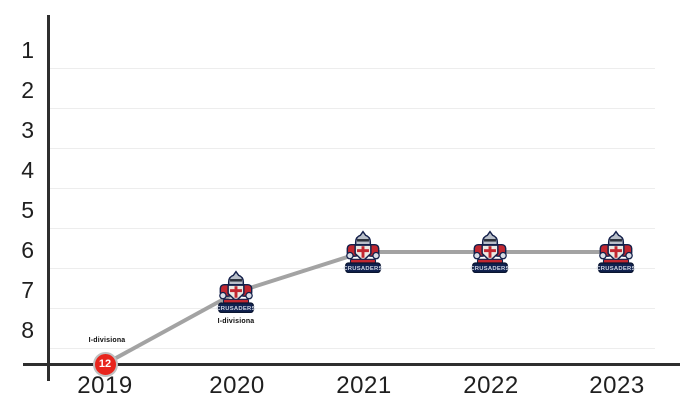 This screenshot has width=680, height=419. I want to click on y-tick-5: 5, so click(27, 210).